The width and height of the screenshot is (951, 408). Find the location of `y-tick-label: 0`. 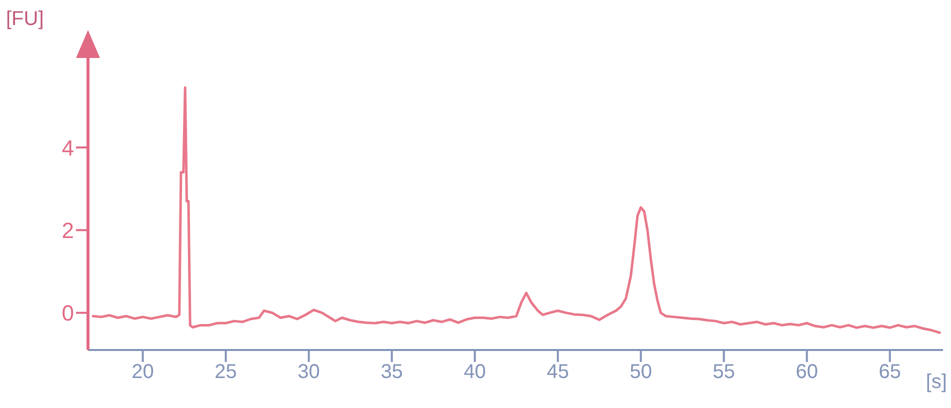

y-tick-label: 0 is located at coordinates (68, 313).